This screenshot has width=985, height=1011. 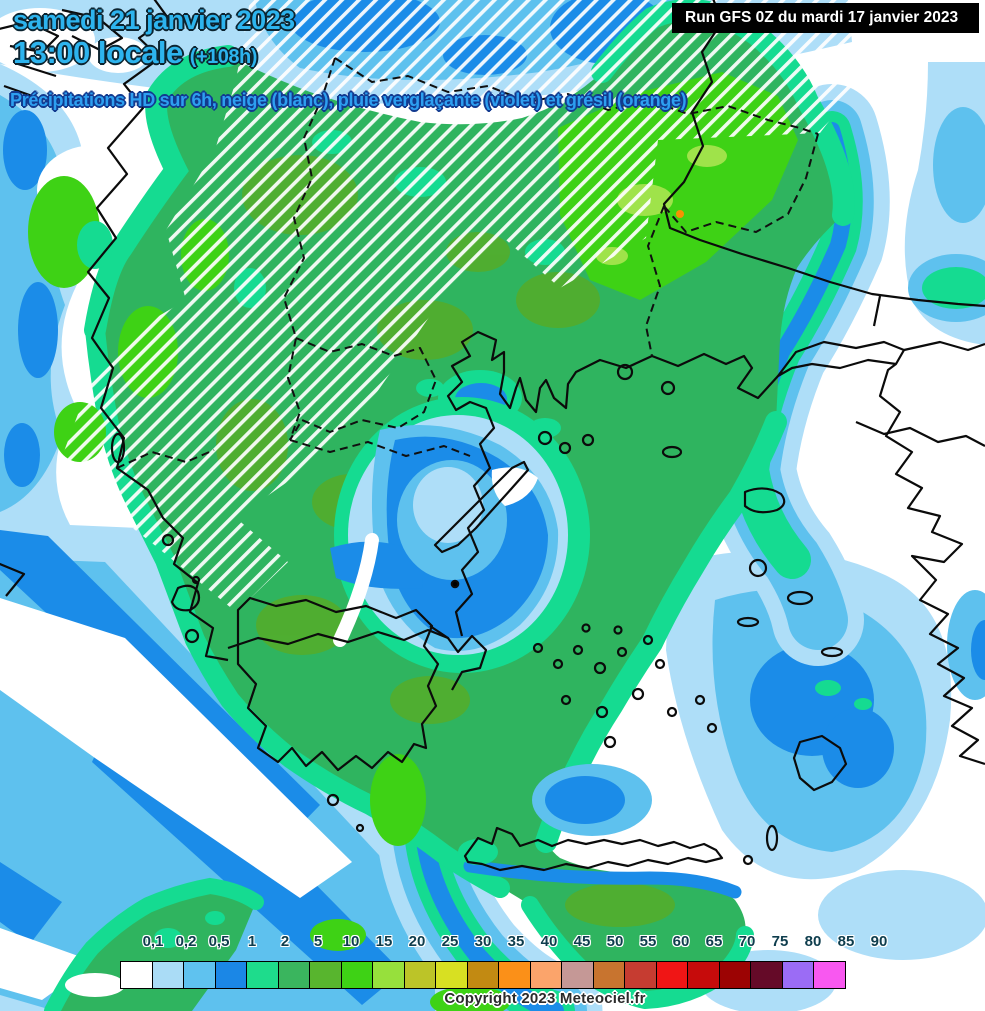 What do you see at coordinates (285, 941) in the screenshot?
I see `legend-value-label: 2` at bounding box center [285, 941].